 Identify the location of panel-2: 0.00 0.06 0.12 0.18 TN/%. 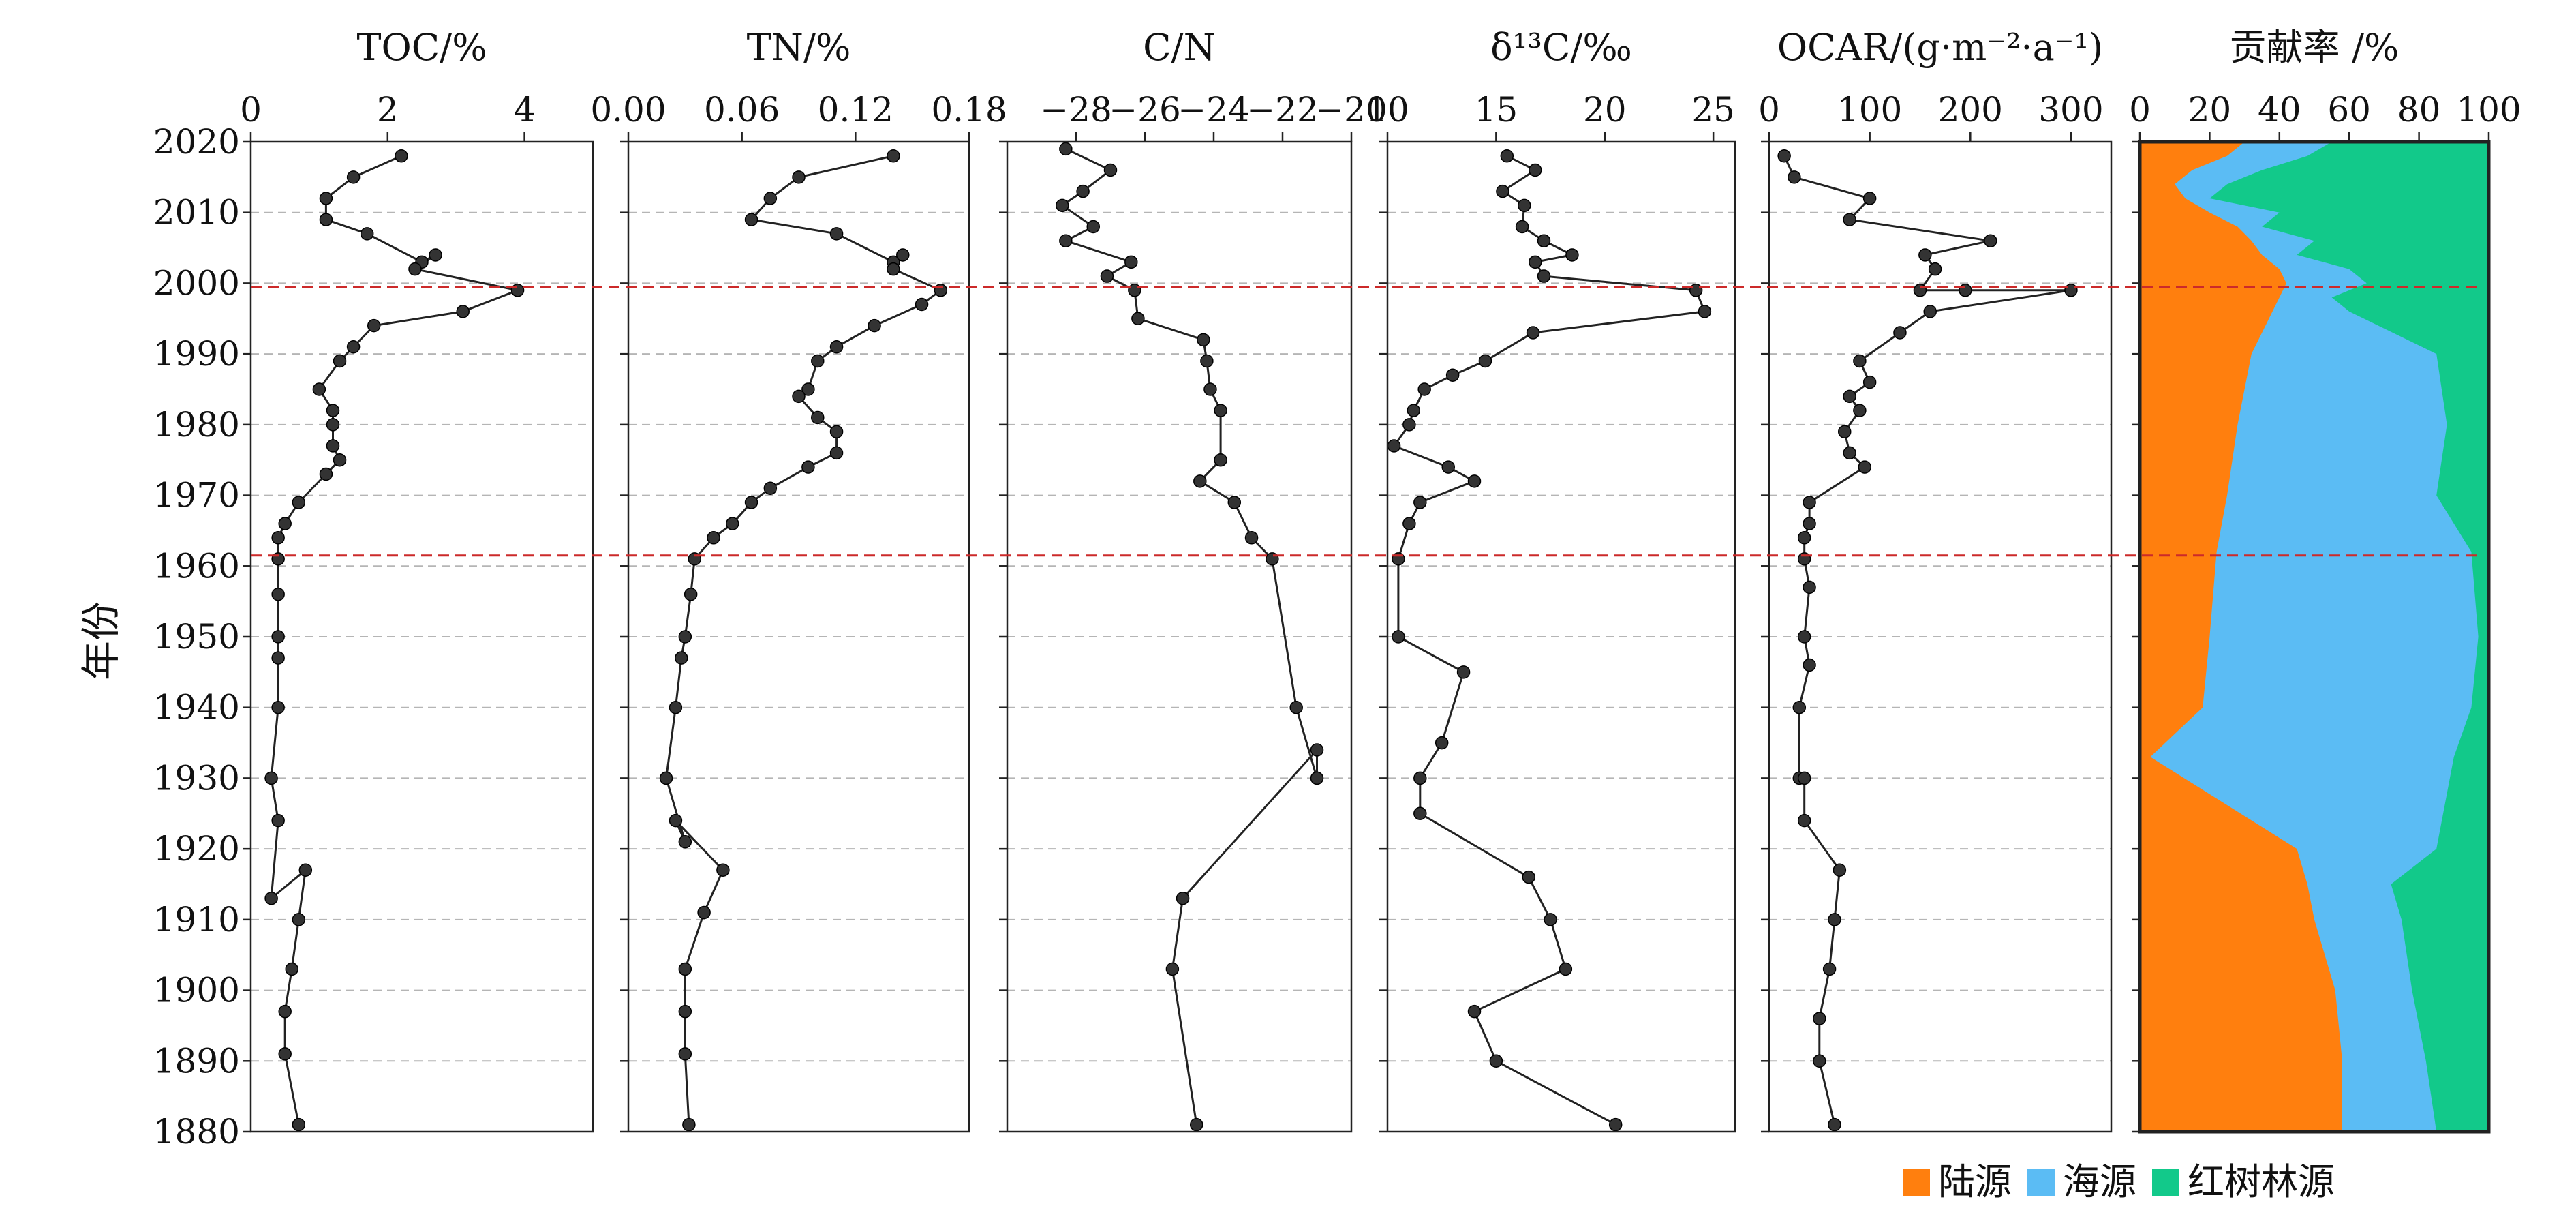
(798, 579).